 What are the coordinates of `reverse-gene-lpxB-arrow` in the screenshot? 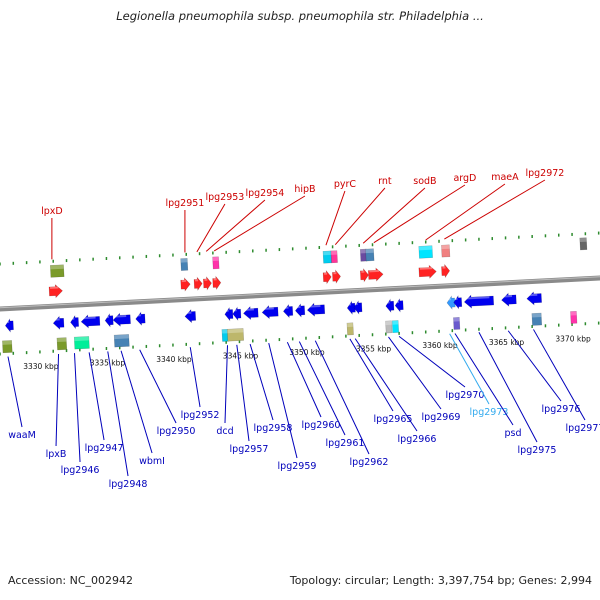 It's located at (58, 323).